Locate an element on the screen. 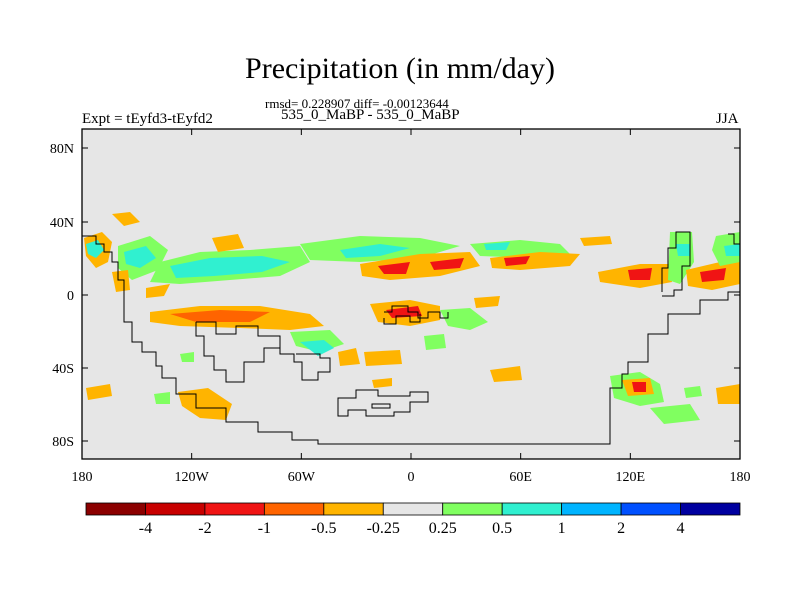 This screenshot has height=600, width=800. colorbar-label: -1 is located at coordinates (264, 528).